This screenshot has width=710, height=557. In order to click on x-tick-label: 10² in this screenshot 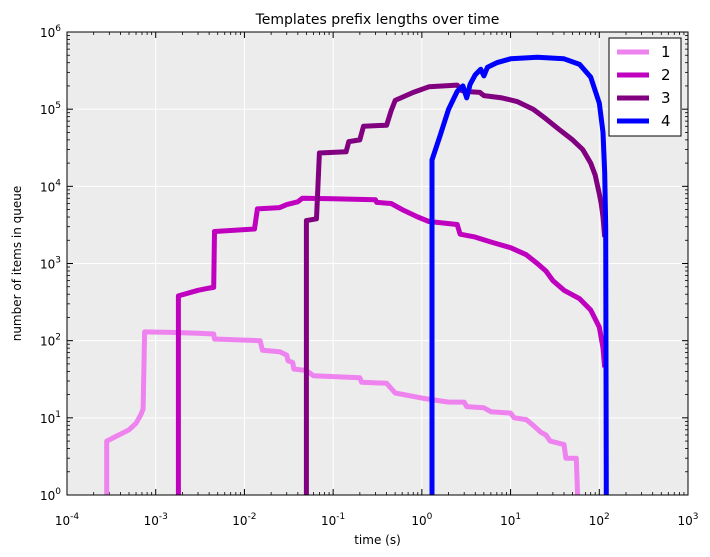, I will do `click(599, 520)`.